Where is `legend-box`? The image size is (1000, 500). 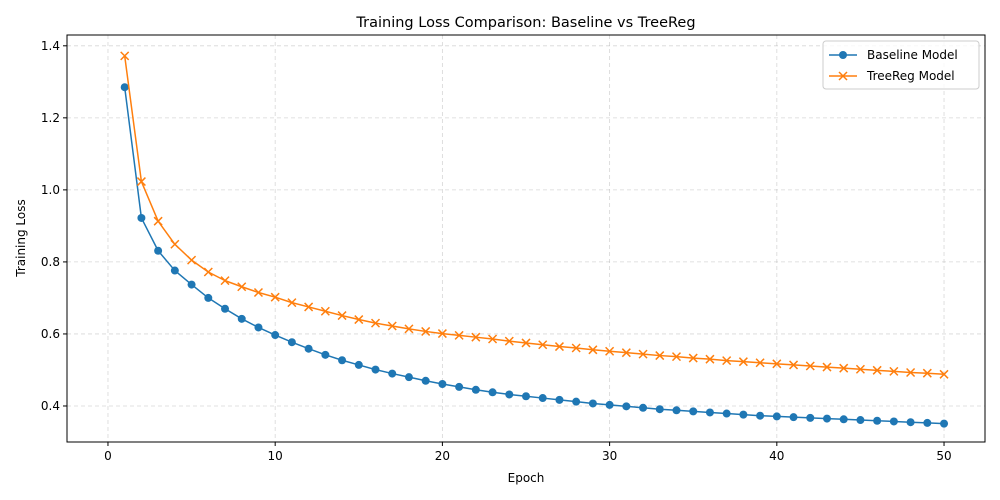 legend-box is located at coordinates (901, 65).